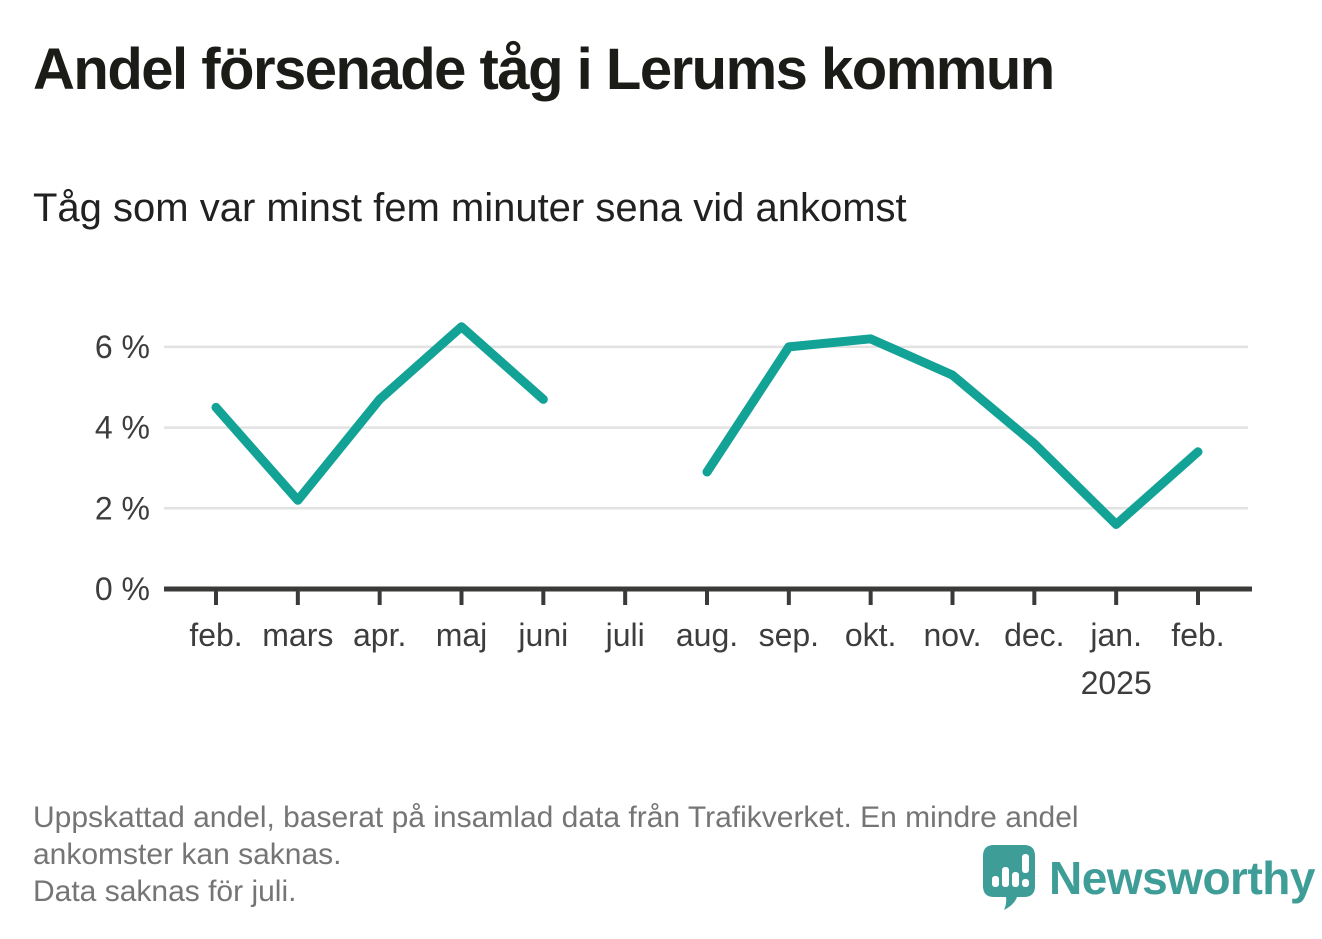 The height and width of the screenshot is (939, 1322). I want to click on logo-bar-tall, so click(1005, 877).